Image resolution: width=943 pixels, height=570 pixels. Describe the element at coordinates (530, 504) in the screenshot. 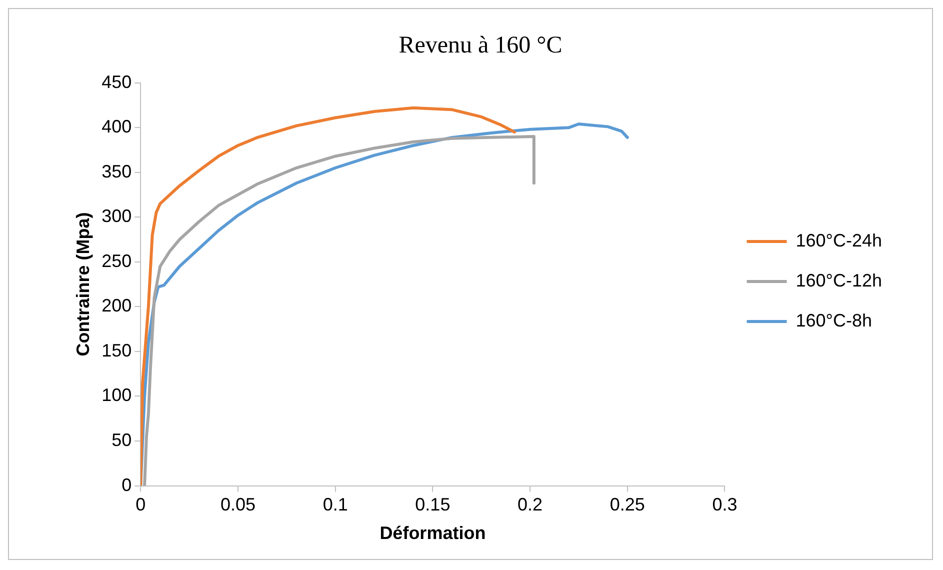

I see `x-tick-label: 0.2` at that location.